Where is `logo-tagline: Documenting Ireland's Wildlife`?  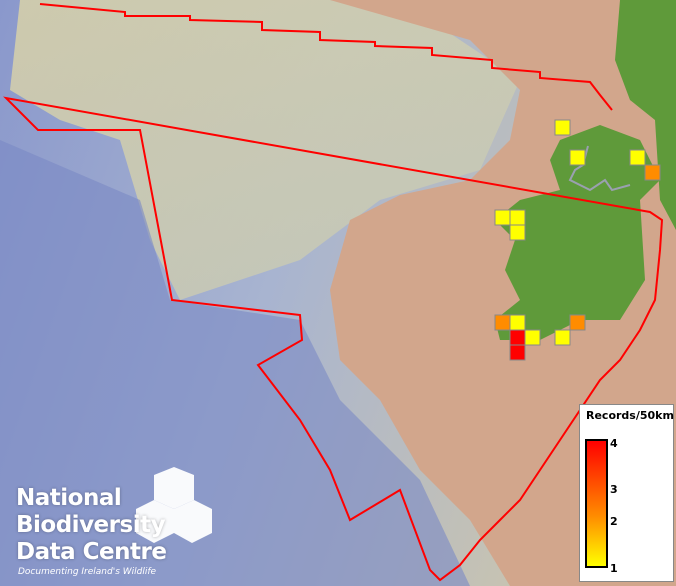 logo-tagline: Documenting Ireland's Wildlife is located at coordinates (87, 572).